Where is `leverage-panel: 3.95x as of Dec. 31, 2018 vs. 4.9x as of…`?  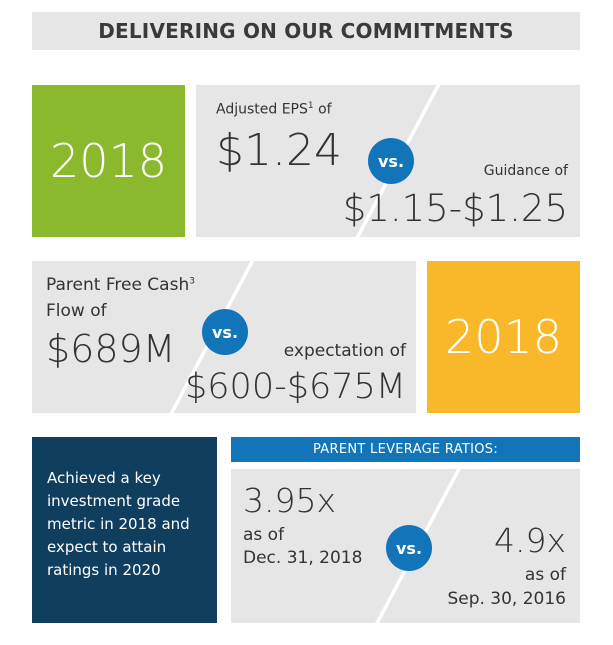
leverage-panel: 3.95x as of Dec. 31, 2018 vs. 4.9x as of… is located at coordinates (405, 546).